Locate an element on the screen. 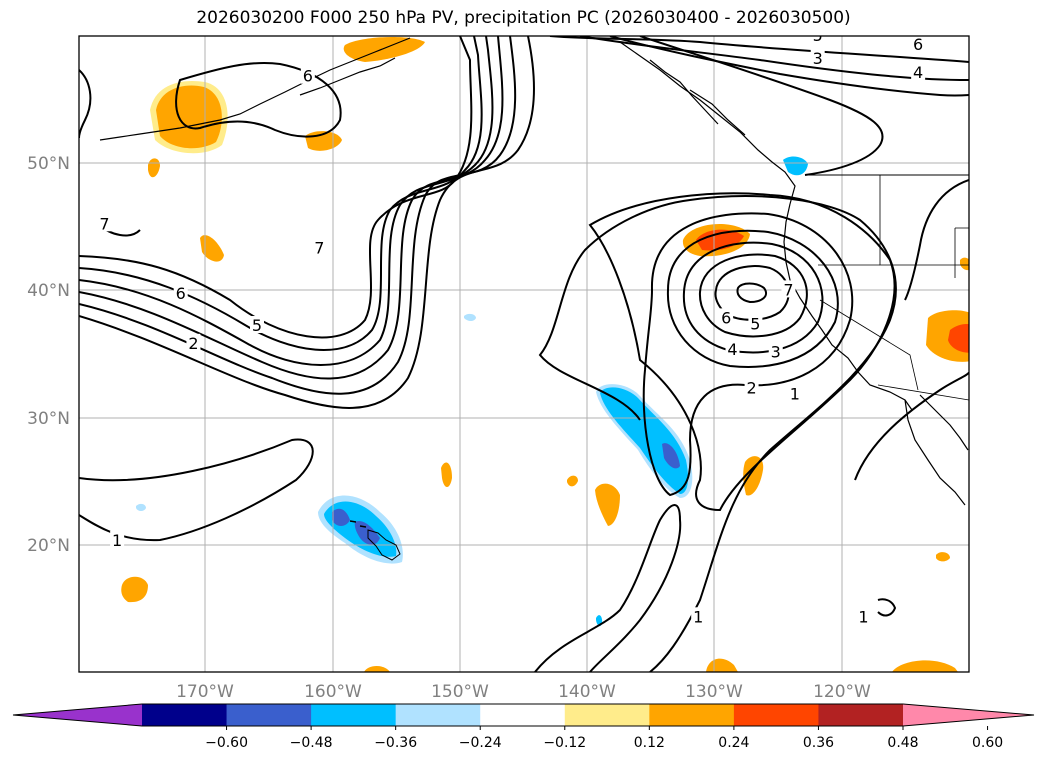 This screenshot has width=1047, height=765. pv-contour-7-low is located at coordinates (752, 293).